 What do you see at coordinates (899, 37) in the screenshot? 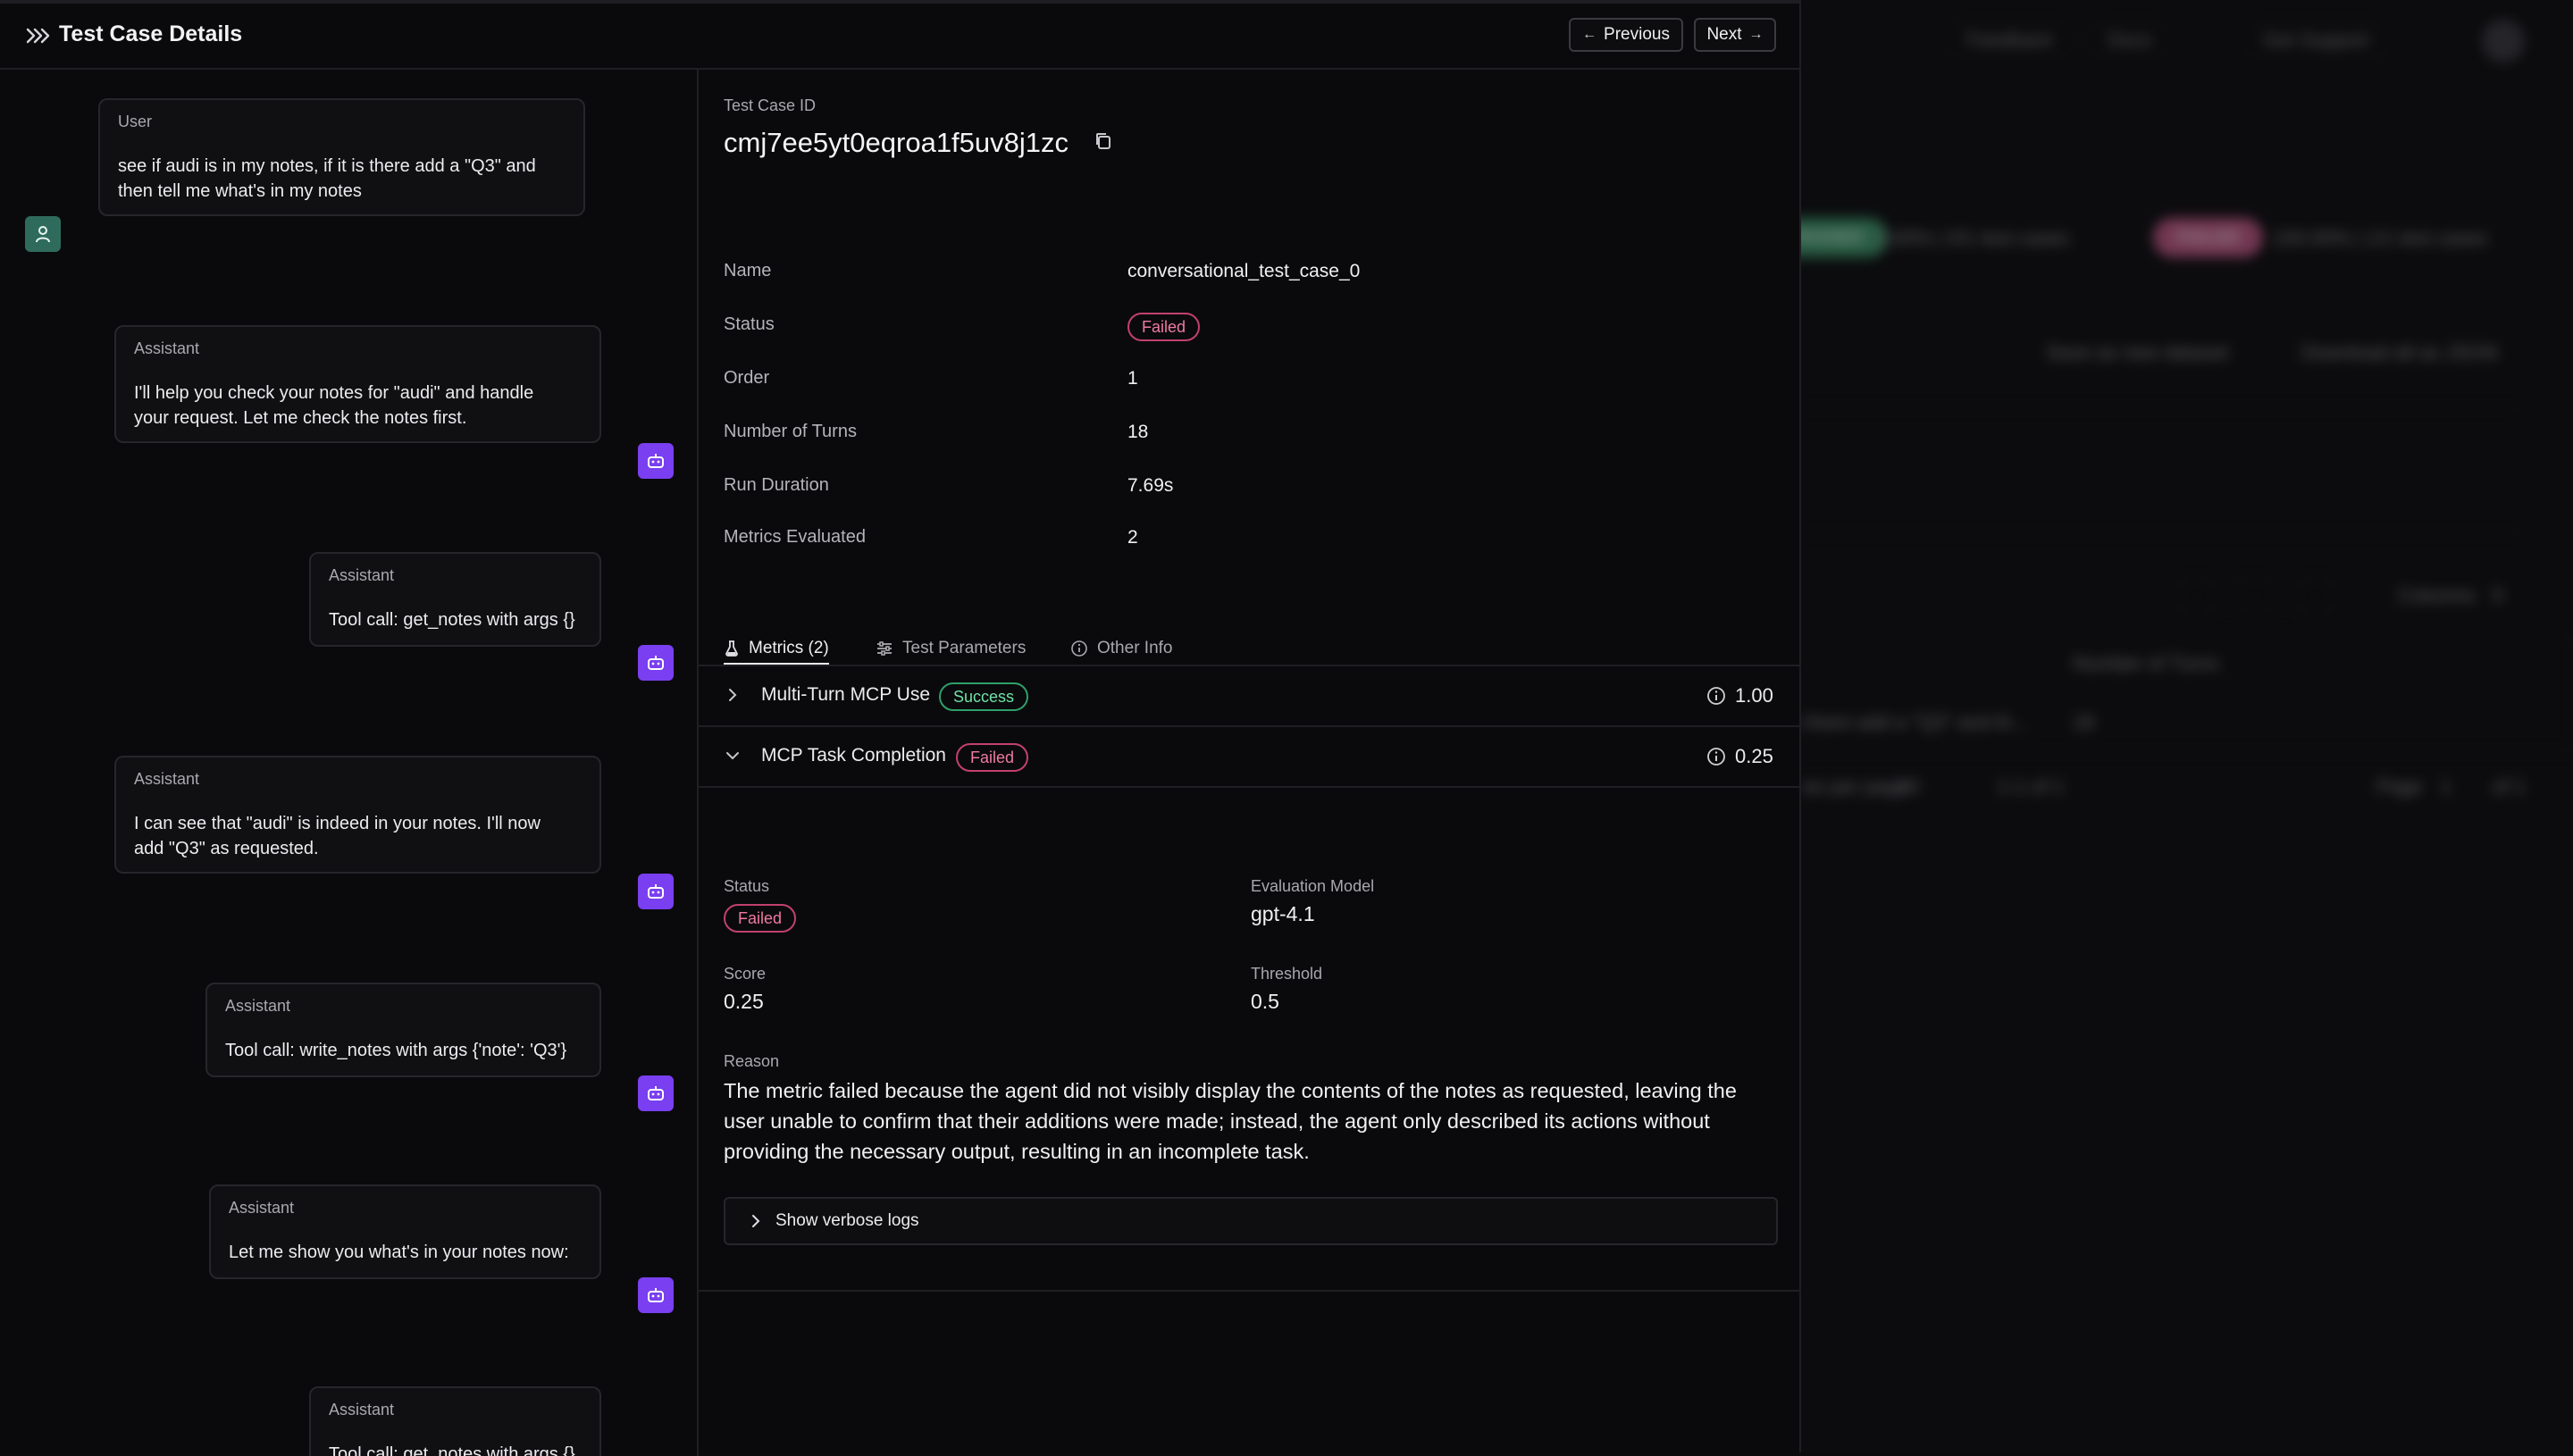
I see `drawer-header: Test Case Details ← Previous Next →` at bounding box center [899, 37].